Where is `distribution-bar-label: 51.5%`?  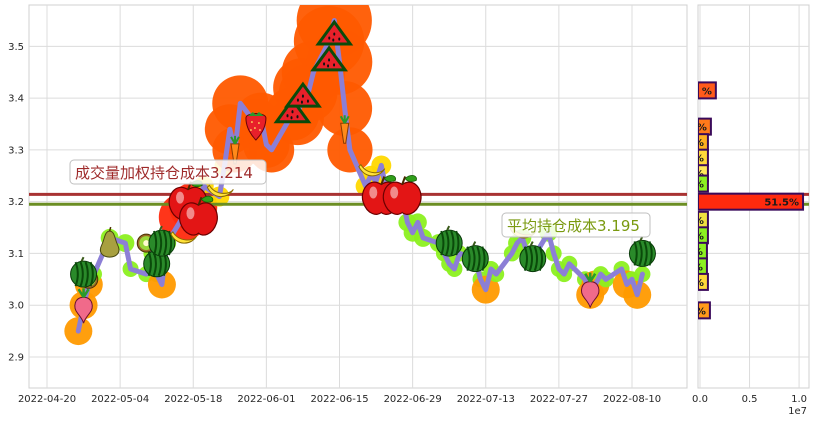
distribution-bar-label: 51.5% is located at coordinates (781, 203).